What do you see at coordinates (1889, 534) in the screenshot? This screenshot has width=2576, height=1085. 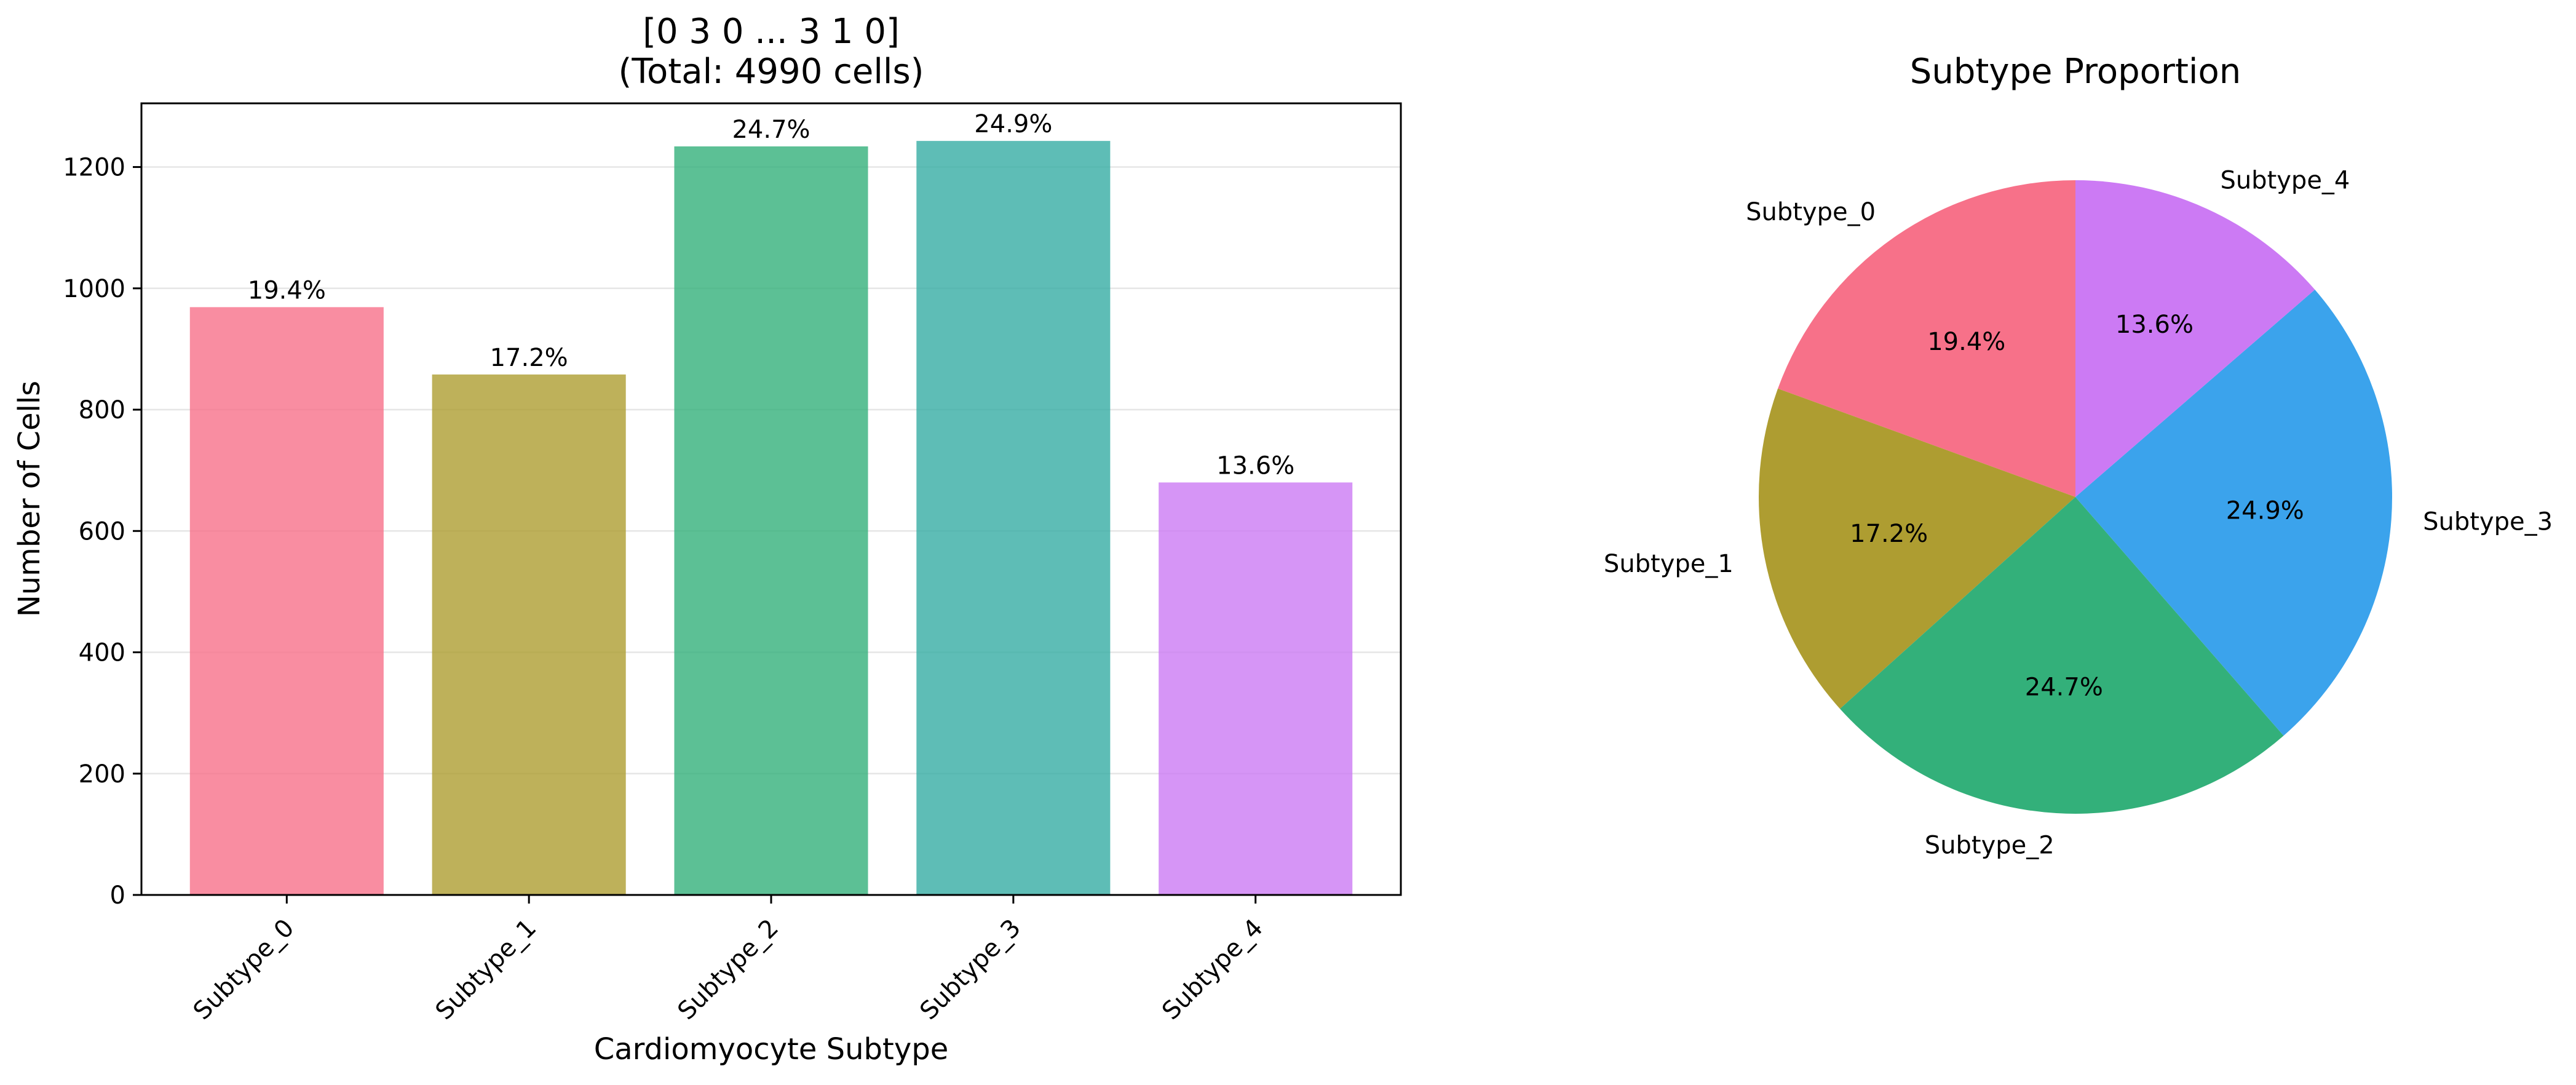 I see `pie-percent-label: 17.2%` at bounding box center [1889, 534].